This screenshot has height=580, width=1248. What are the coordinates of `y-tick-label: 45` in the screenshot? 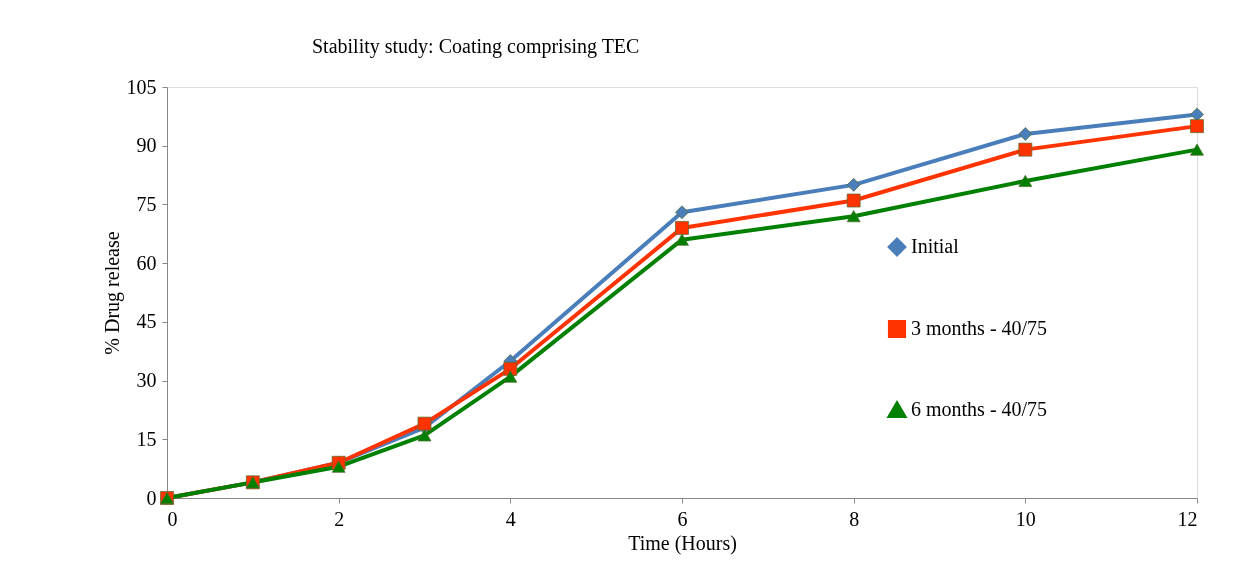 It's located at (146, 321).